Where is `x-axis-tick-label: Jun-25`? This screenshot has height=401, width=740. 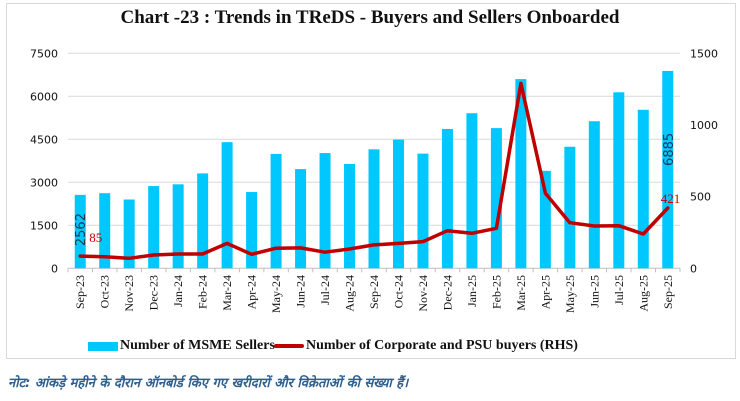 x-axis-tick-label: Jun-25 is located at coordinates (594, 291).